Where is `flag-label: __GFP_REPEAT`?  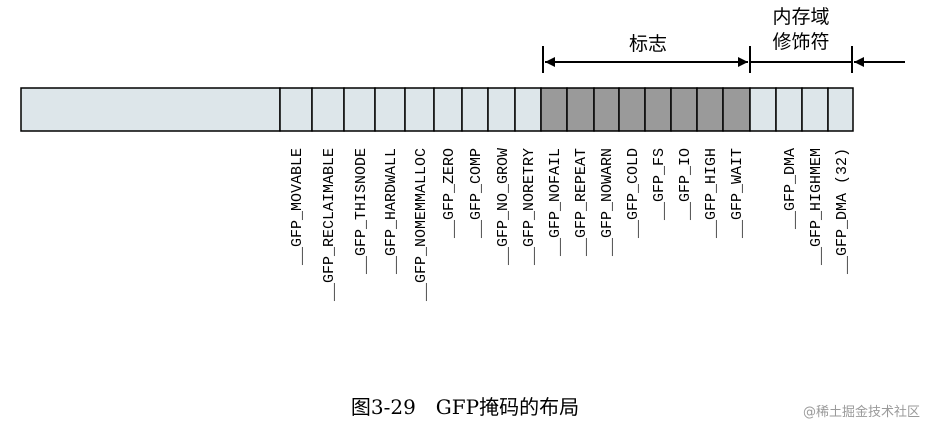
flag-label: __GFP_REPEAT is located at coordinates (581, 202).